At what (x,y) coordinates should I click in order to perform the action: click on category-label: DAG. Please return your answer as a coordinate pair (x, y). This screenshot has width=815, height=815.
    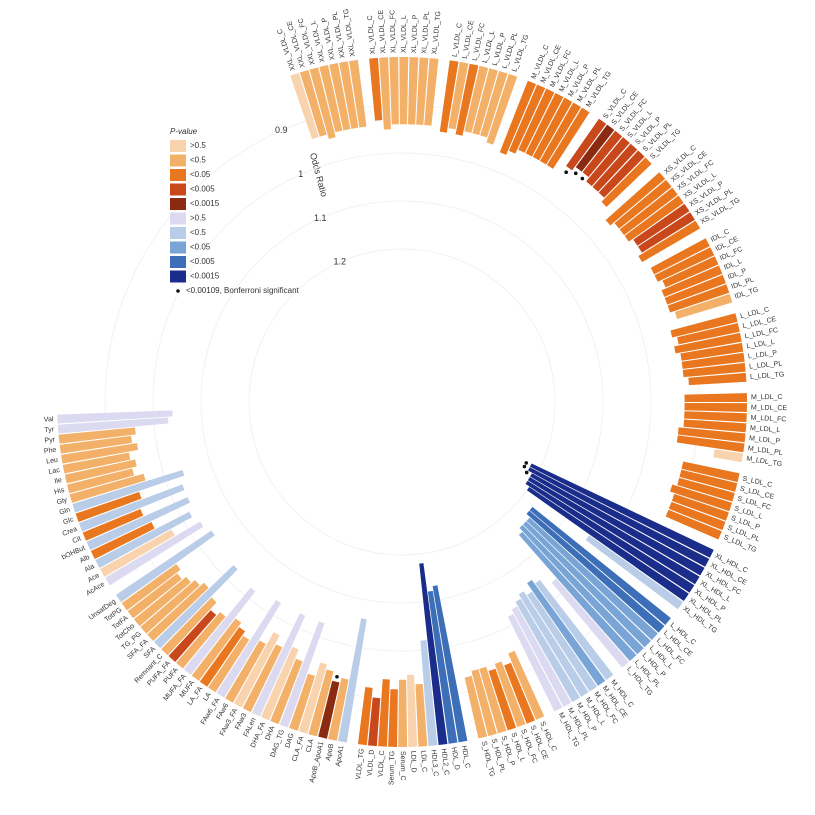
    Looking at the image, I should click on (289, 740).